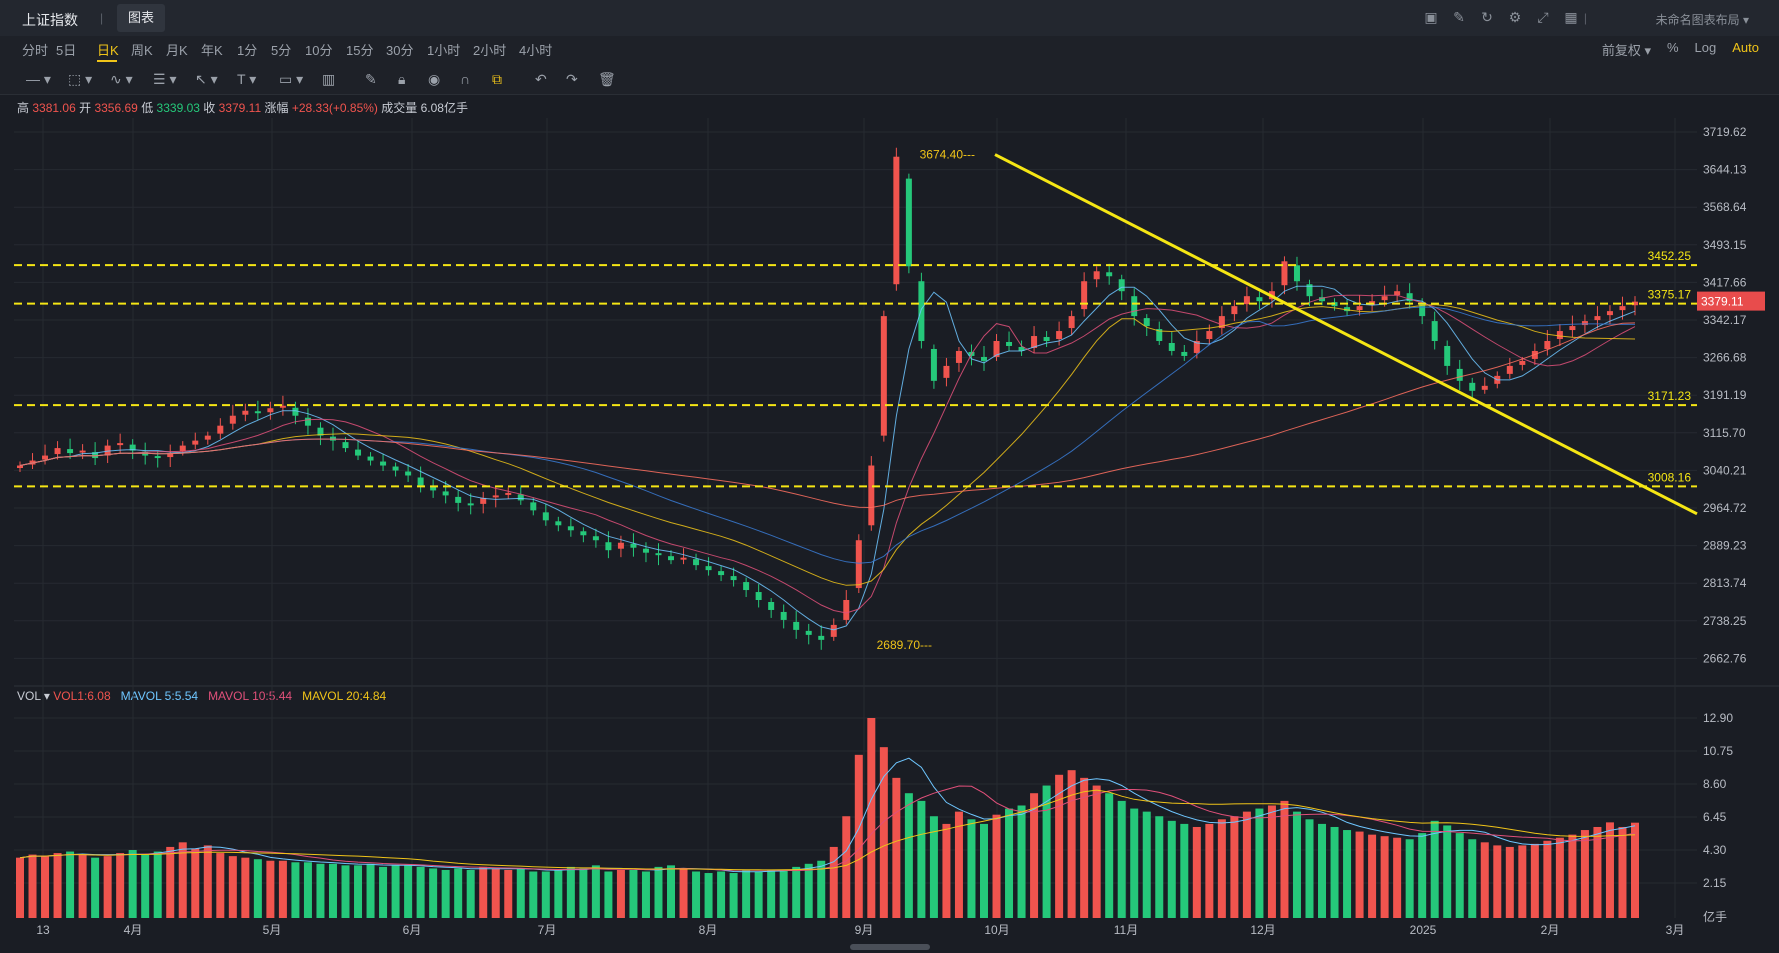  What do you see at coordinates (444, 108) in the screenshot?
I see `volume-value: 6.08亿手` at bounding box center [444, 108].